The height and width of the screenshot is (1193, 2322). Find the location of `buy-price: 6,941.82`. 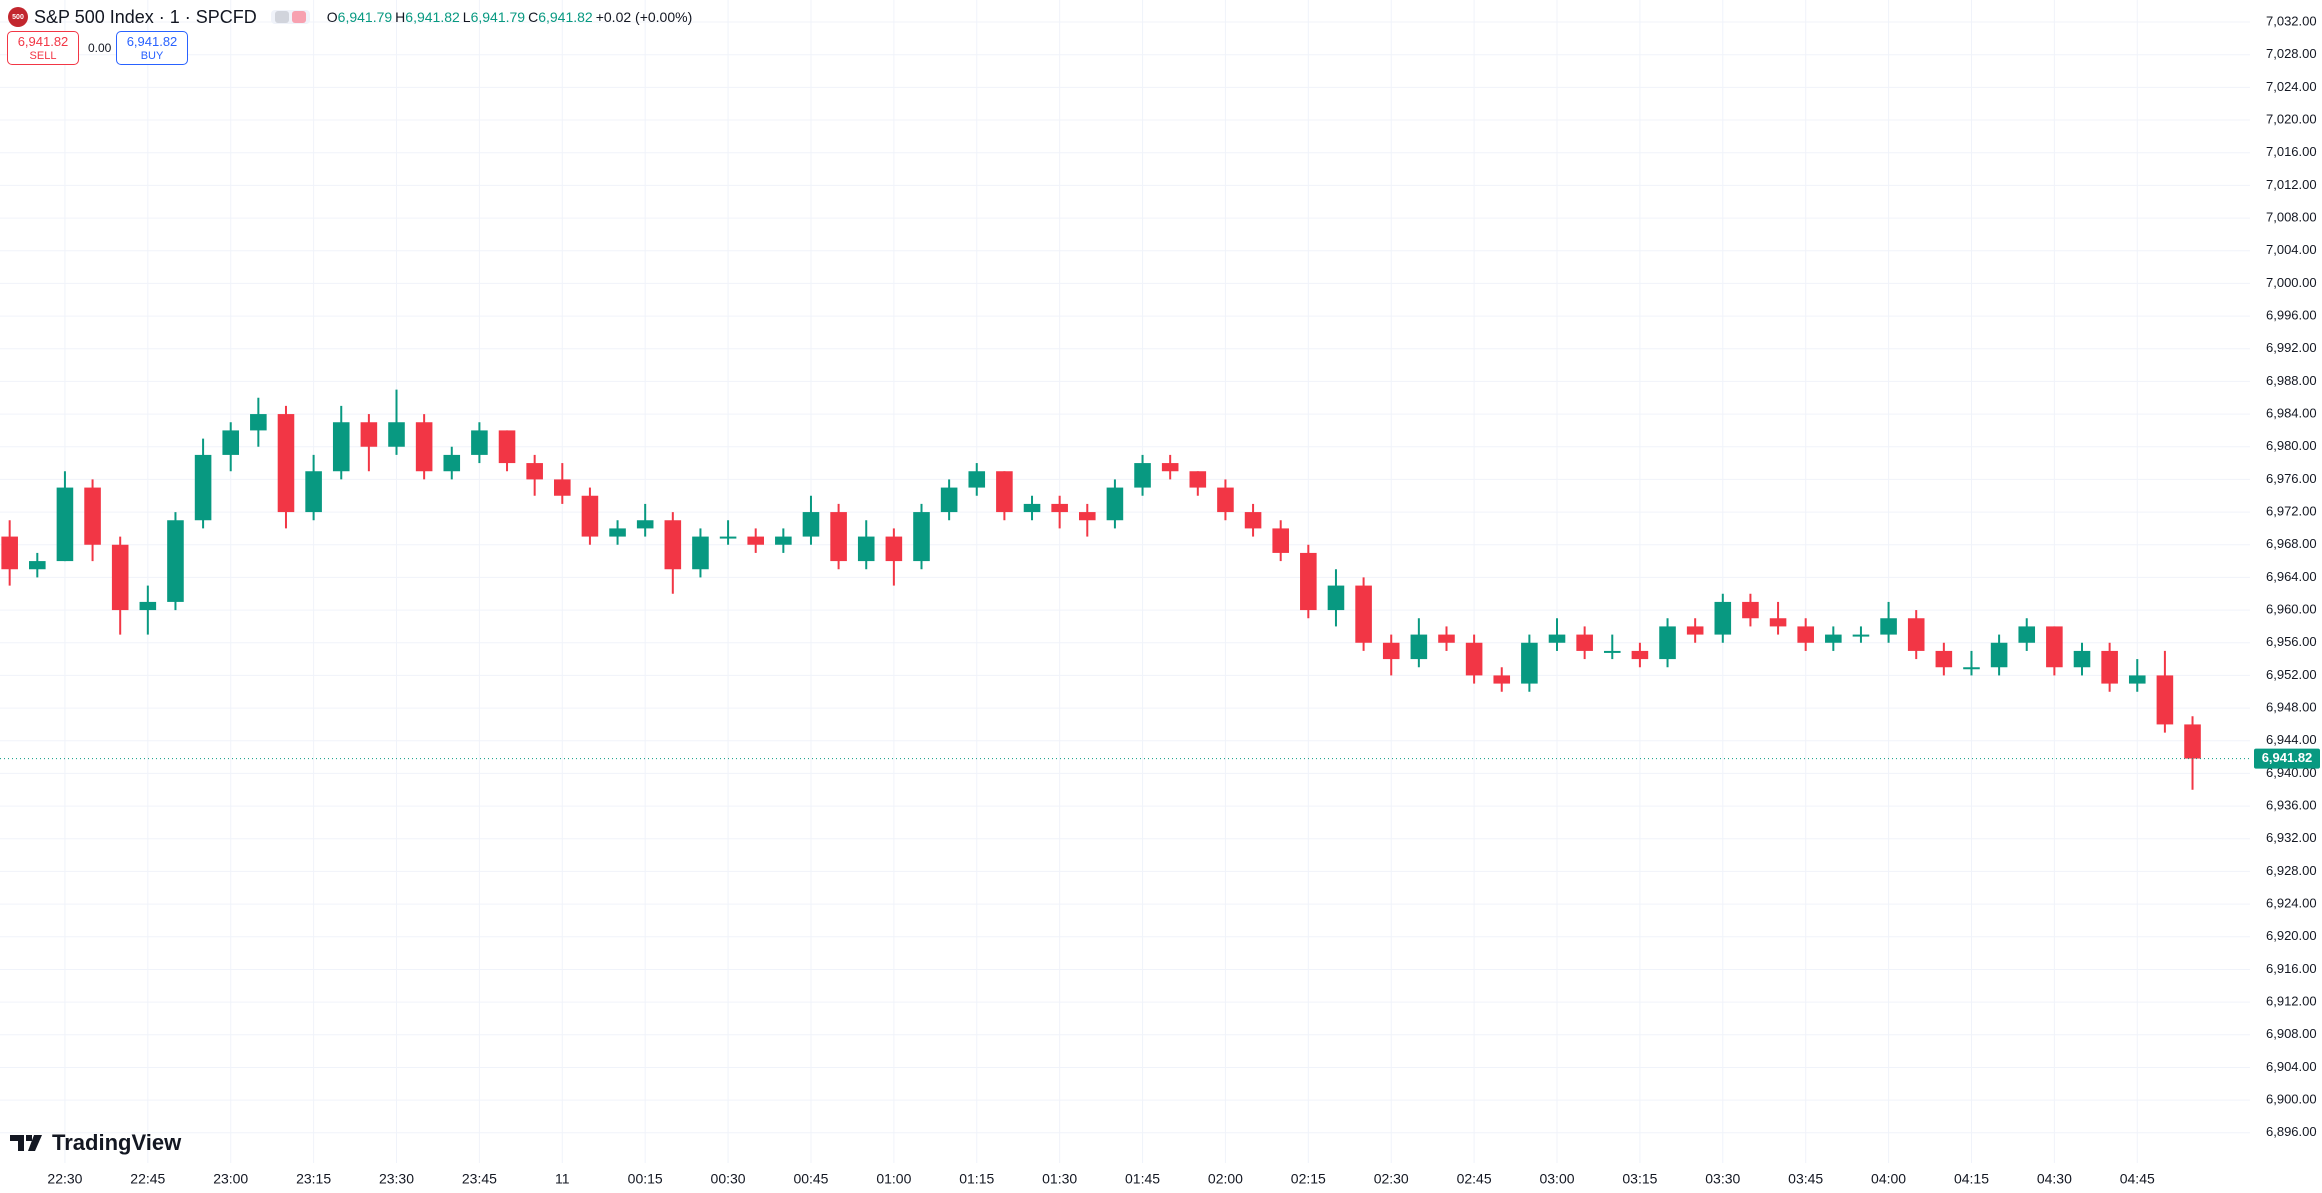

buy-price: 6,941.82 is located at coordinates (152, 41).